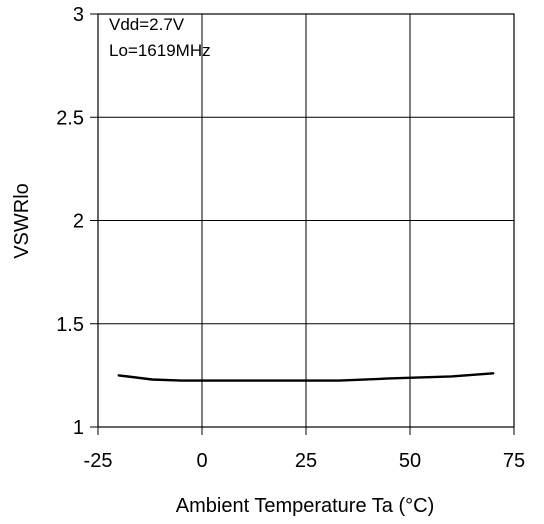 Image resolution: width=544 pixels, height=524 pixels. What do you see at coordinates (410, 461) in the screenshot?
I see `x-tick-label: 50` at bounding box center [410, 461].